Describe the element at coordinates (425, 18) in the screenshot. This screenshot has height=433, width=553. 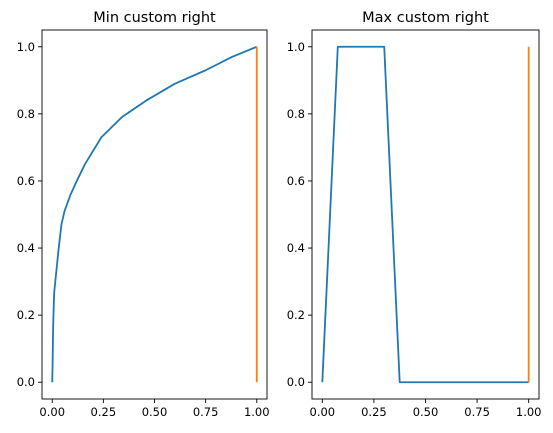
I see `chart-title: Max custom right` at that location.